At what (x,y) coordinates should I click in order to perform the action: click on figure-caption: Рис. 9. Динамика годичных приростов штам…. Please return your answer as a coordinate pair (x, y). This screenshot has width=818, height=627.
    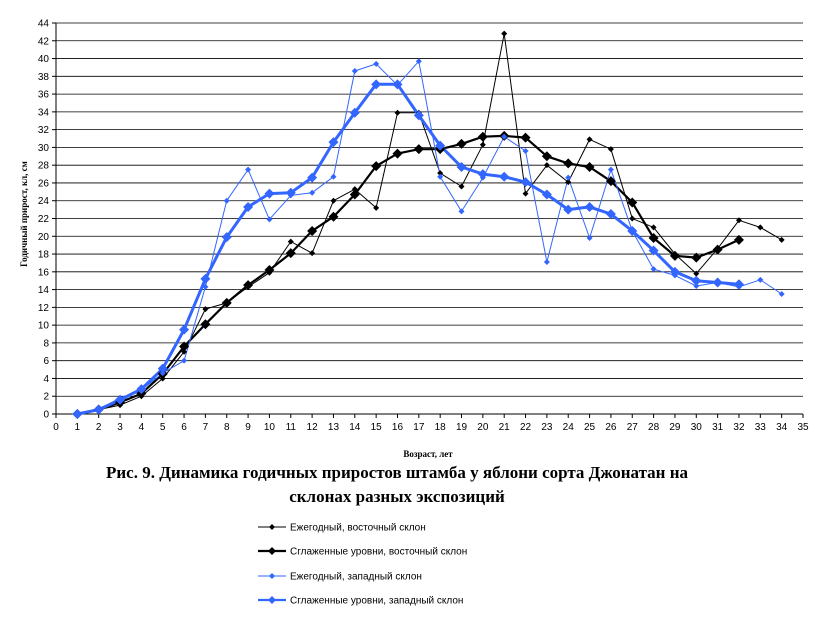
    Looking at the image, I should click on (397, 484).